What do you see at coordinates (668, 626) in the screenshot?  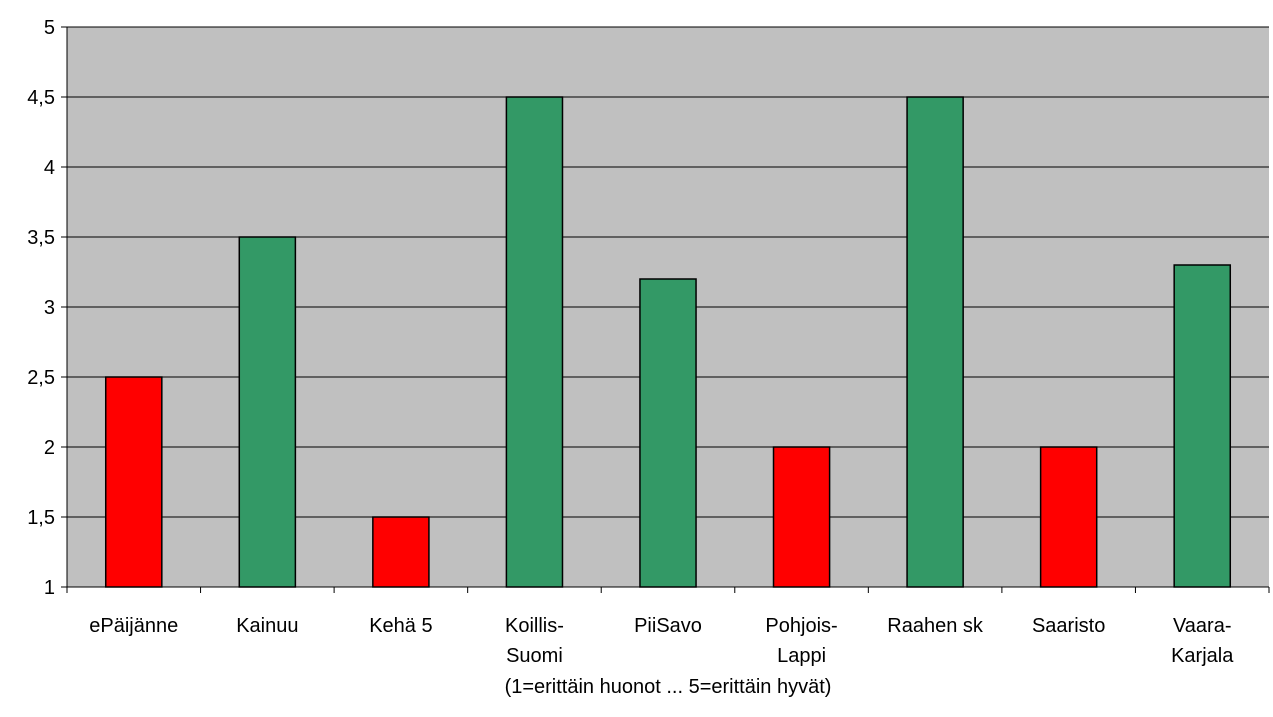 I see `x-tick-label: PiiSavo` at bounding box center [668, 626].